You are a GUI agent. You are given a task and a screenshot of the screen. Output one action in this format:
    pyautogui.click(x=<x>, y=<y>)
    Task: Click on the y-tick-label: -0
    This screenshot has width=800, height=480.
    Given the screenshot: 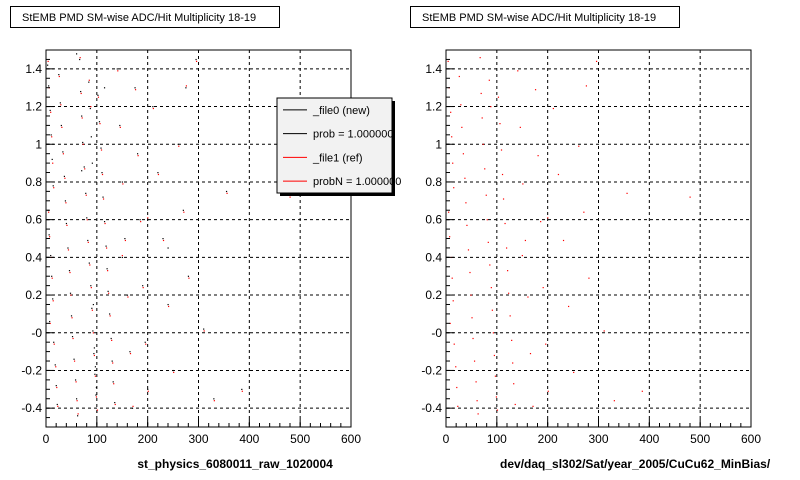 What is the action you would take?
    pyautogui.click(x=36, y=333)
    